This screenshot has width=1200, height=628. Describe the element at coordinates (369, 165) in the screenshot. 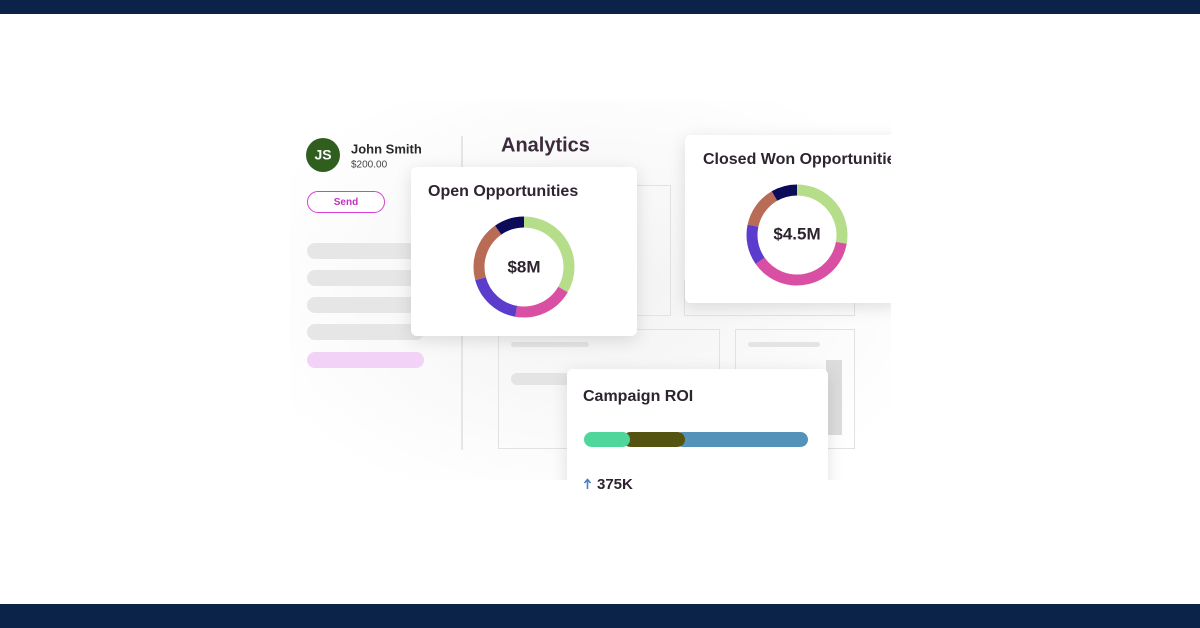

I see `contact-amount: $200.00` at that location.